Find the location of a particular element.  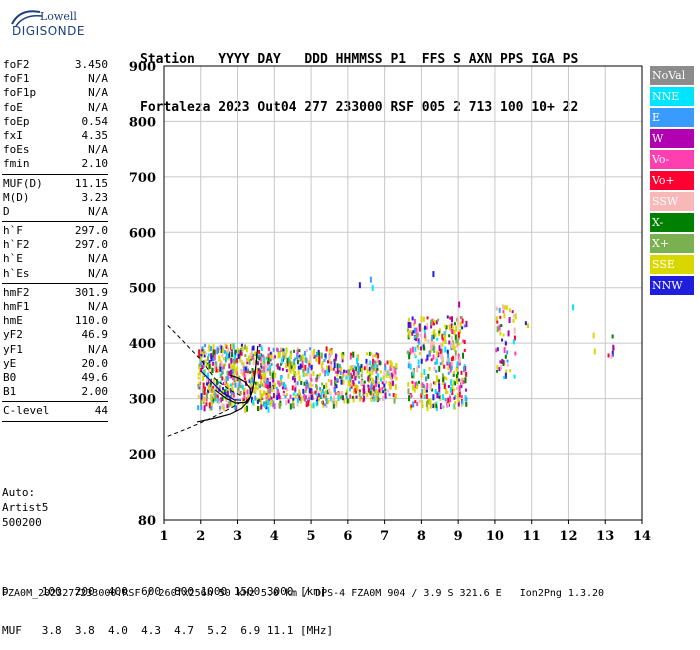

legend-item: NNW is located at coordinates (672, 285).